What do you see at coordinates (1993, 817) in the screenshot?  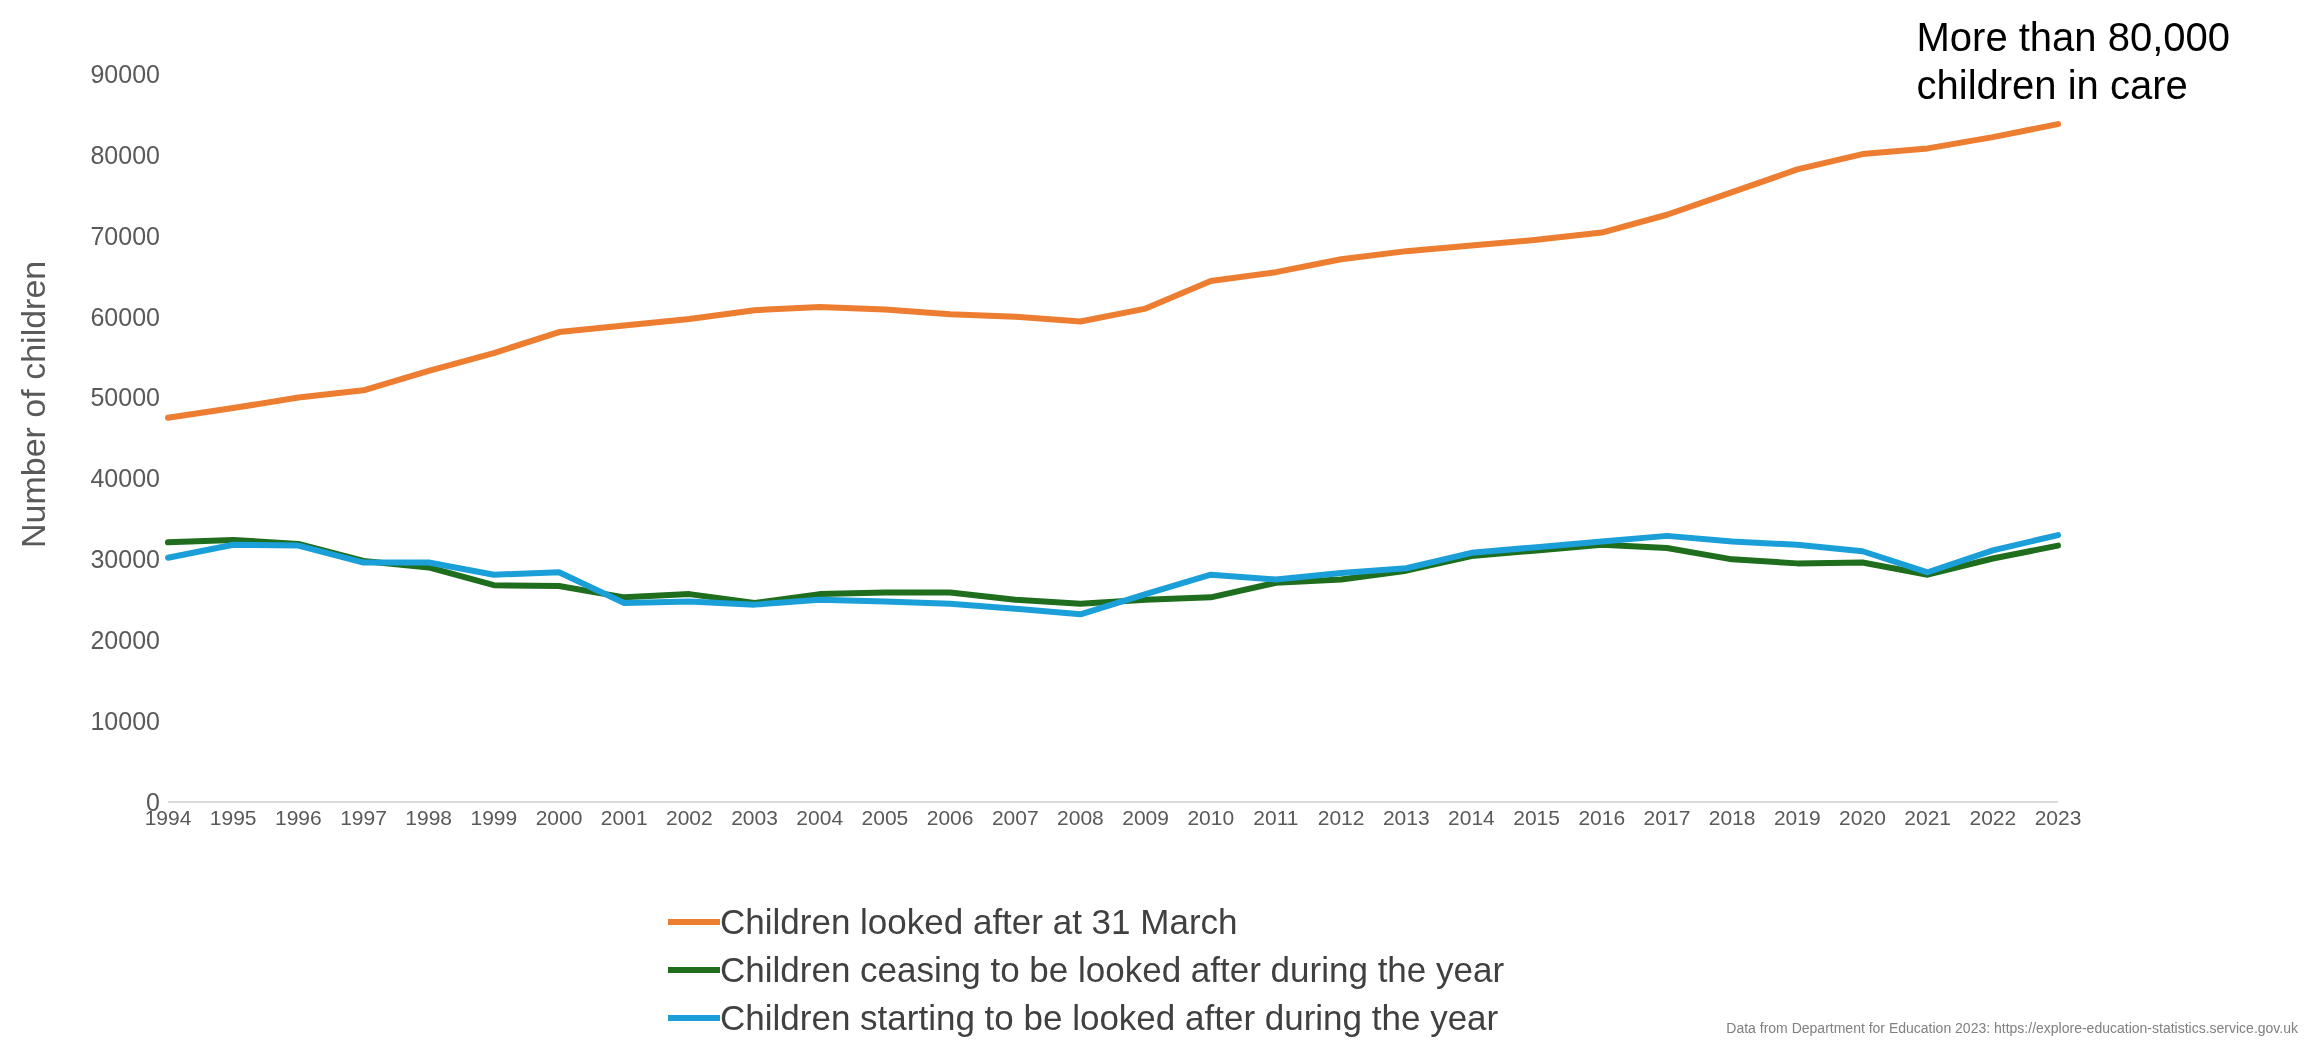 I see `x-tick-label: 2022` at bounding box center [1993, 817].